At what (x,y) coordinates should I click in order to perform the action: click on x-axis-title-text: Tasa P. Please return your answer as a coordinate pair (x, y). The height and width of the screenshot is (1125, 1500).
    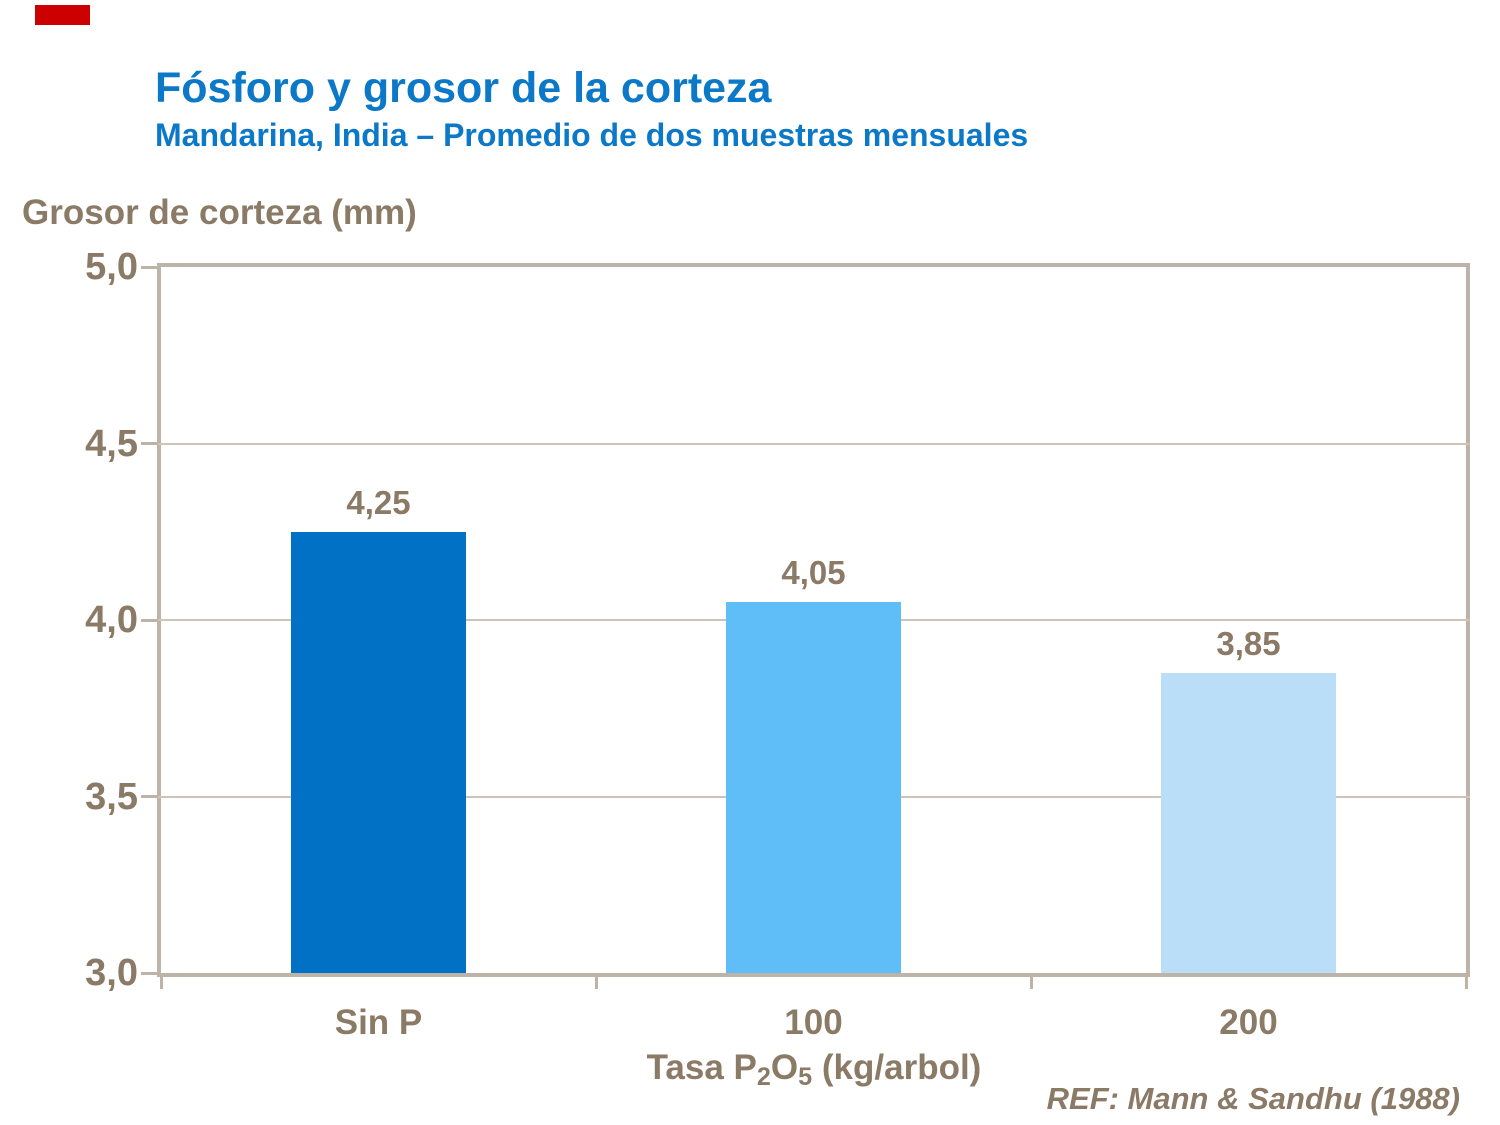
    Looking at the image, I should click on (701, 1067).